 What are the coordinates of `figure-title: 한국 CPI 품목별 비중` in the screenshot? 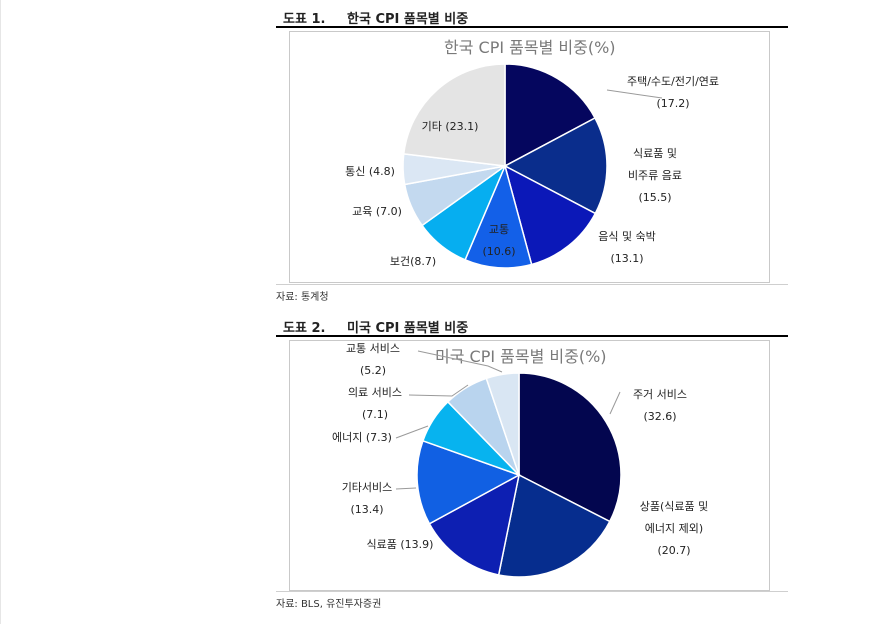 It's located at (408, 19).